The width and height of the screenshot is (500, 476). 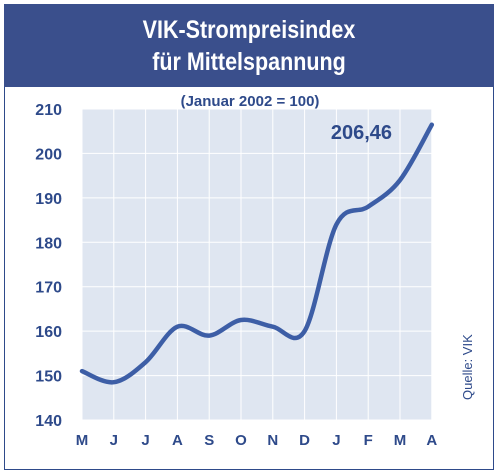 What do you see at coordinates (48, 421) in the screenshot?
I see `y-tick-label: 140` at bounding box center [48, 421].